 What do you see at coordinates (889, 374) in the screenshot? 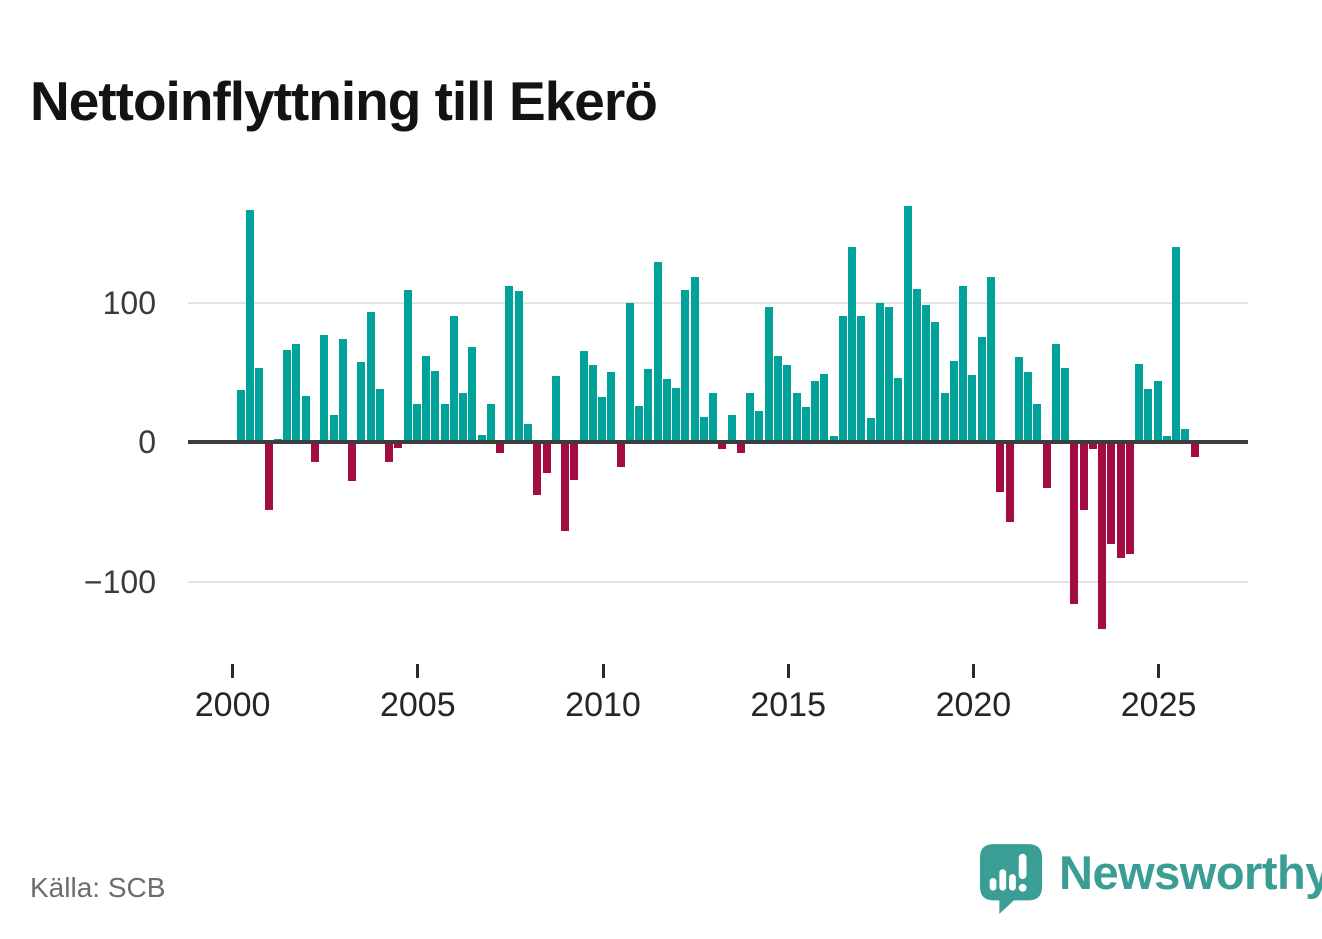
I see `bar-2017q3` at bounding box center [889, 374].